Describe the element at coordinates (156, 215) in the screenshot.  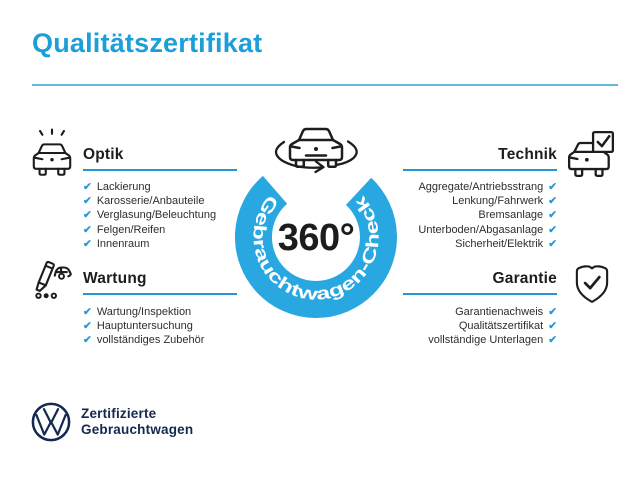
I see `checklist-item-label: Verglasung/Beleuchtung` at that location.